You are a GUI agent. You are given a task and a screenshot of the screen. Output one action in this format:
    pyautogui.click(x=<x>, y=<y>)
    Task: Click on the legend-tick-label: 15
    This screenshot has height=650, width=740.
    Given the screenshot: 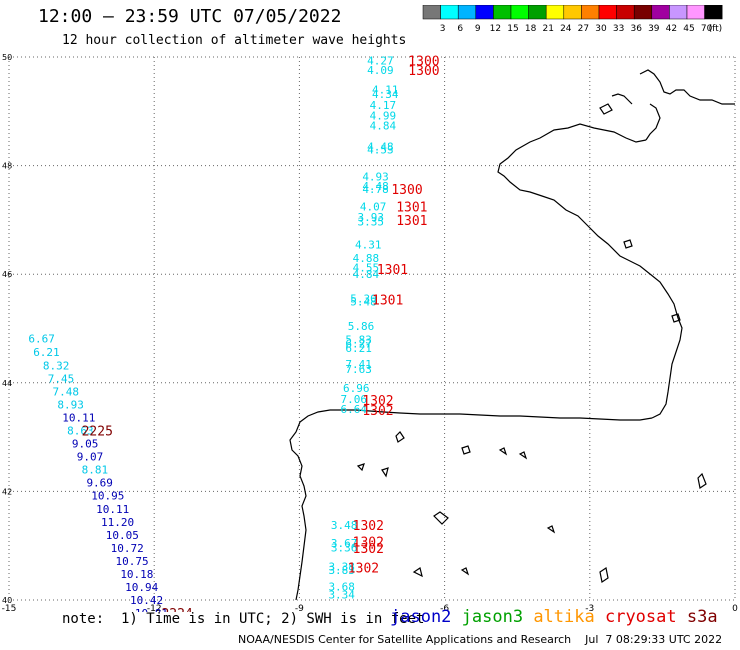 What is the action you would take?
    pyautogui.click(x=512, y=29)
    